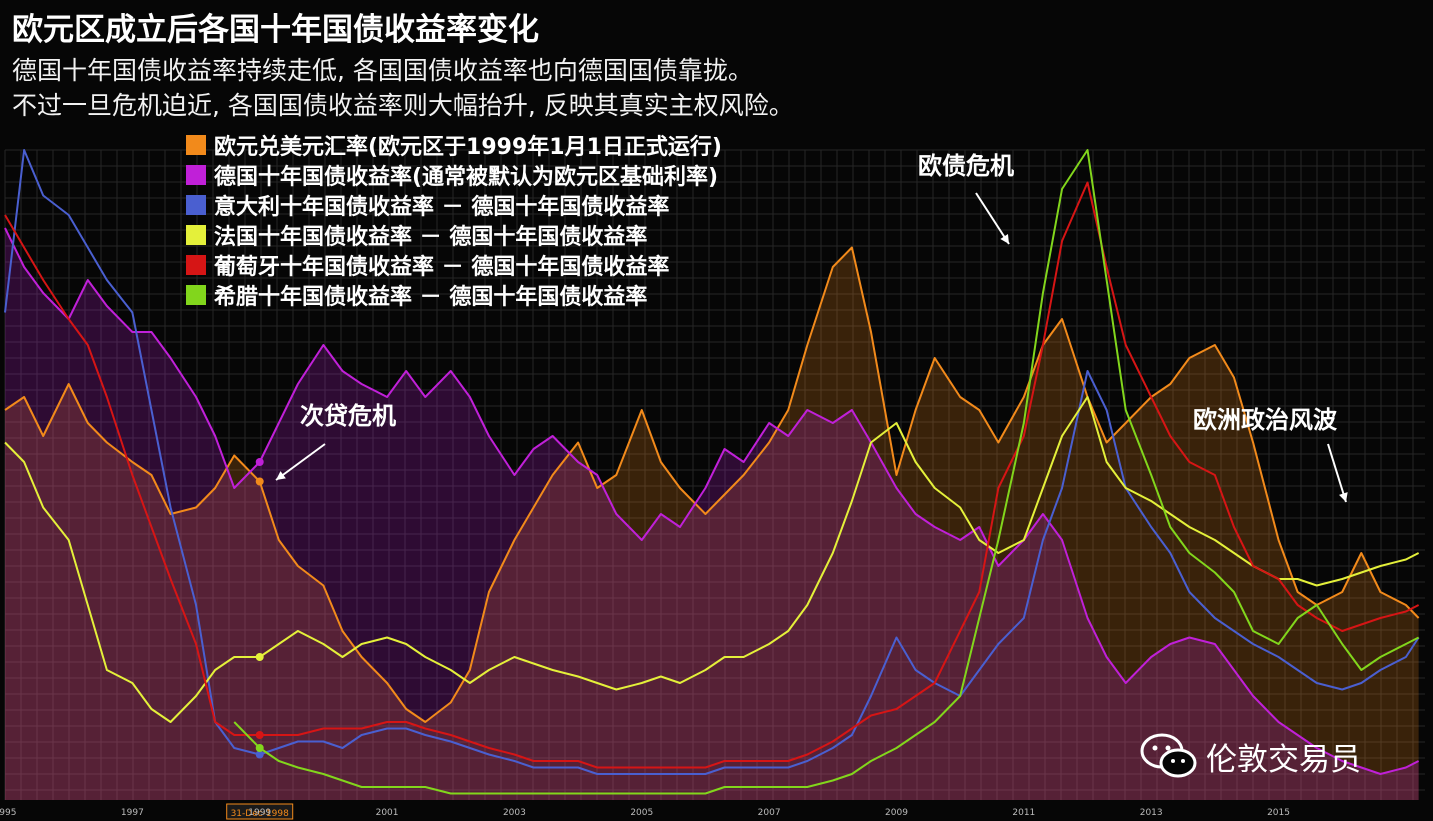 Image resolution: width=1433 pixels, height=821 pixels. What do you see at coordinates (1278, 813) in the screenshot?
I see `x-tick-label: 2015` at bounding box center [1278, 813].